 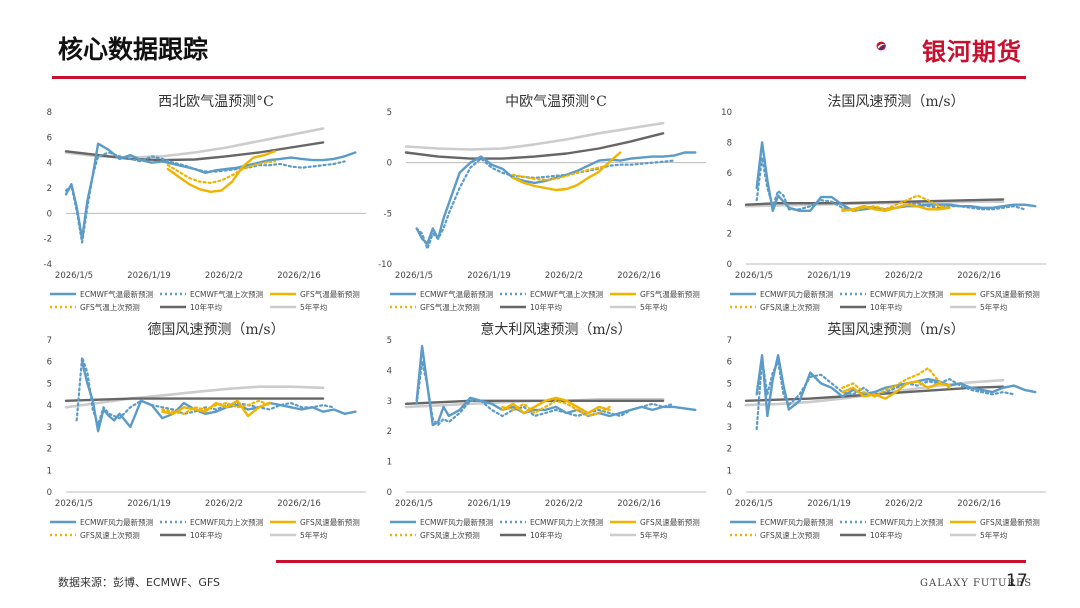 I want to click on header-rule, so click(x=539, y=77).